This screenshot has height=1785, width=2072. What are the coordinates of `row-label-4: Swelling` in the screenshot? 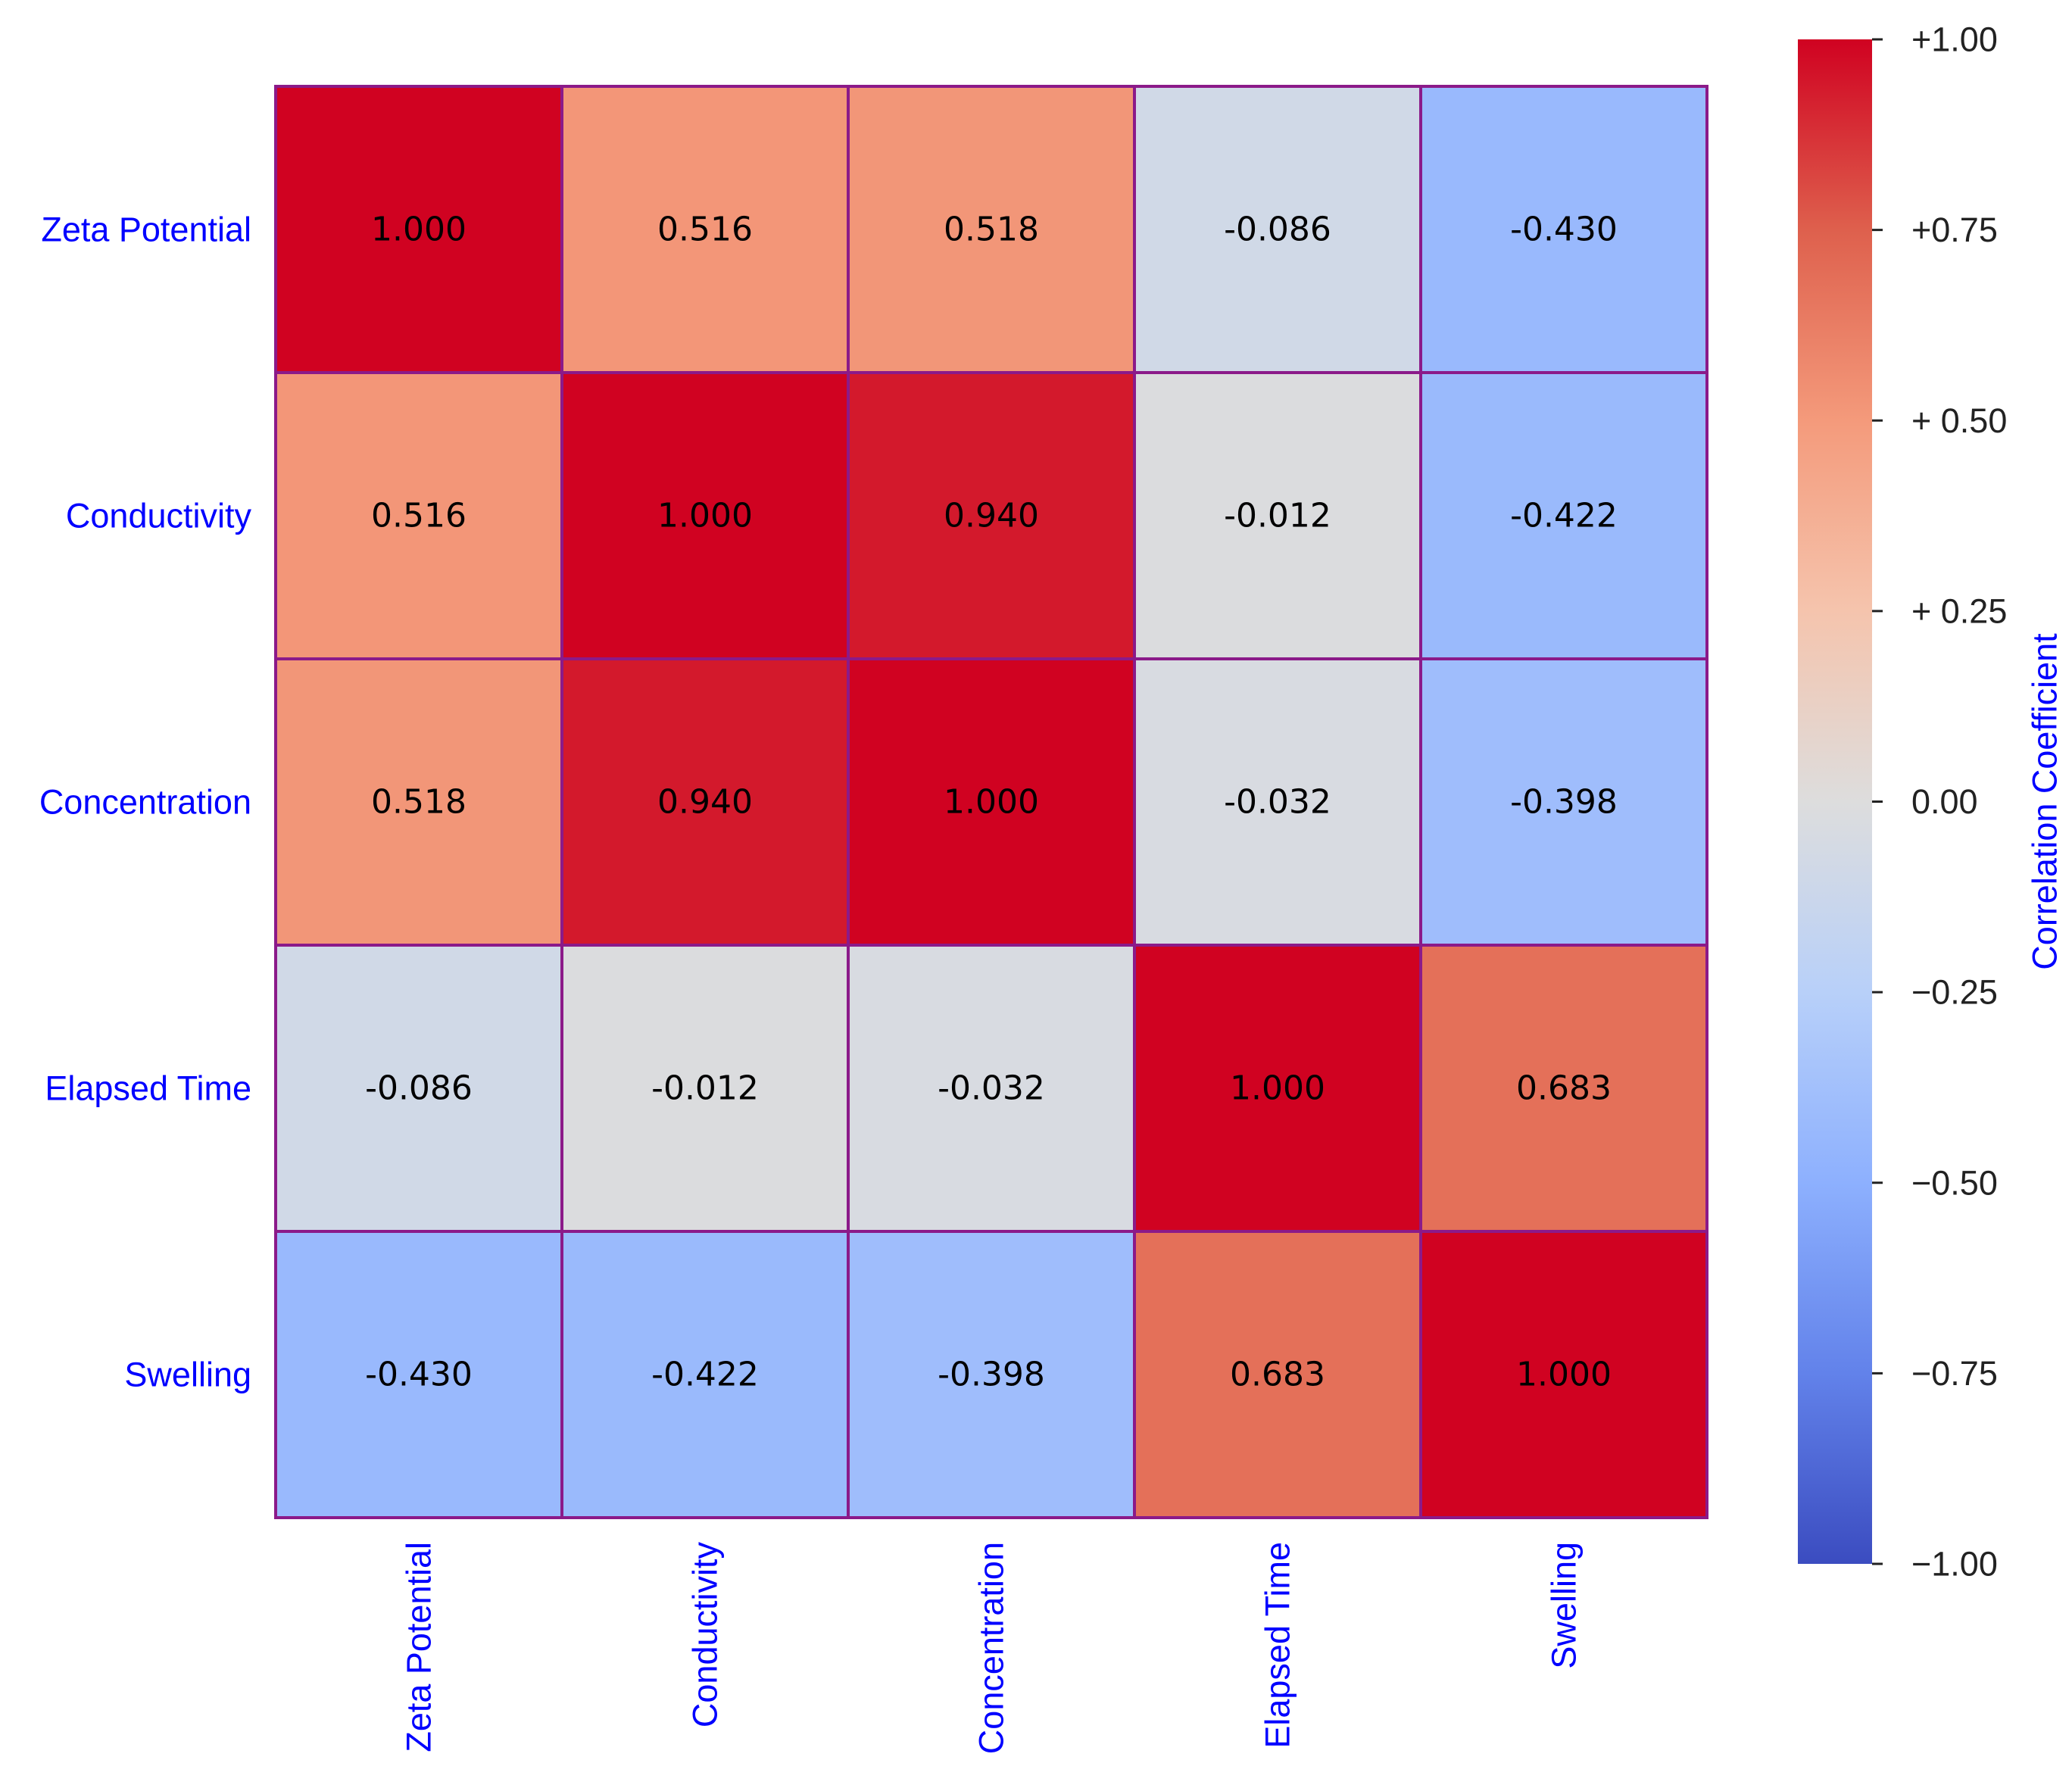 It's located at (187, 1375).